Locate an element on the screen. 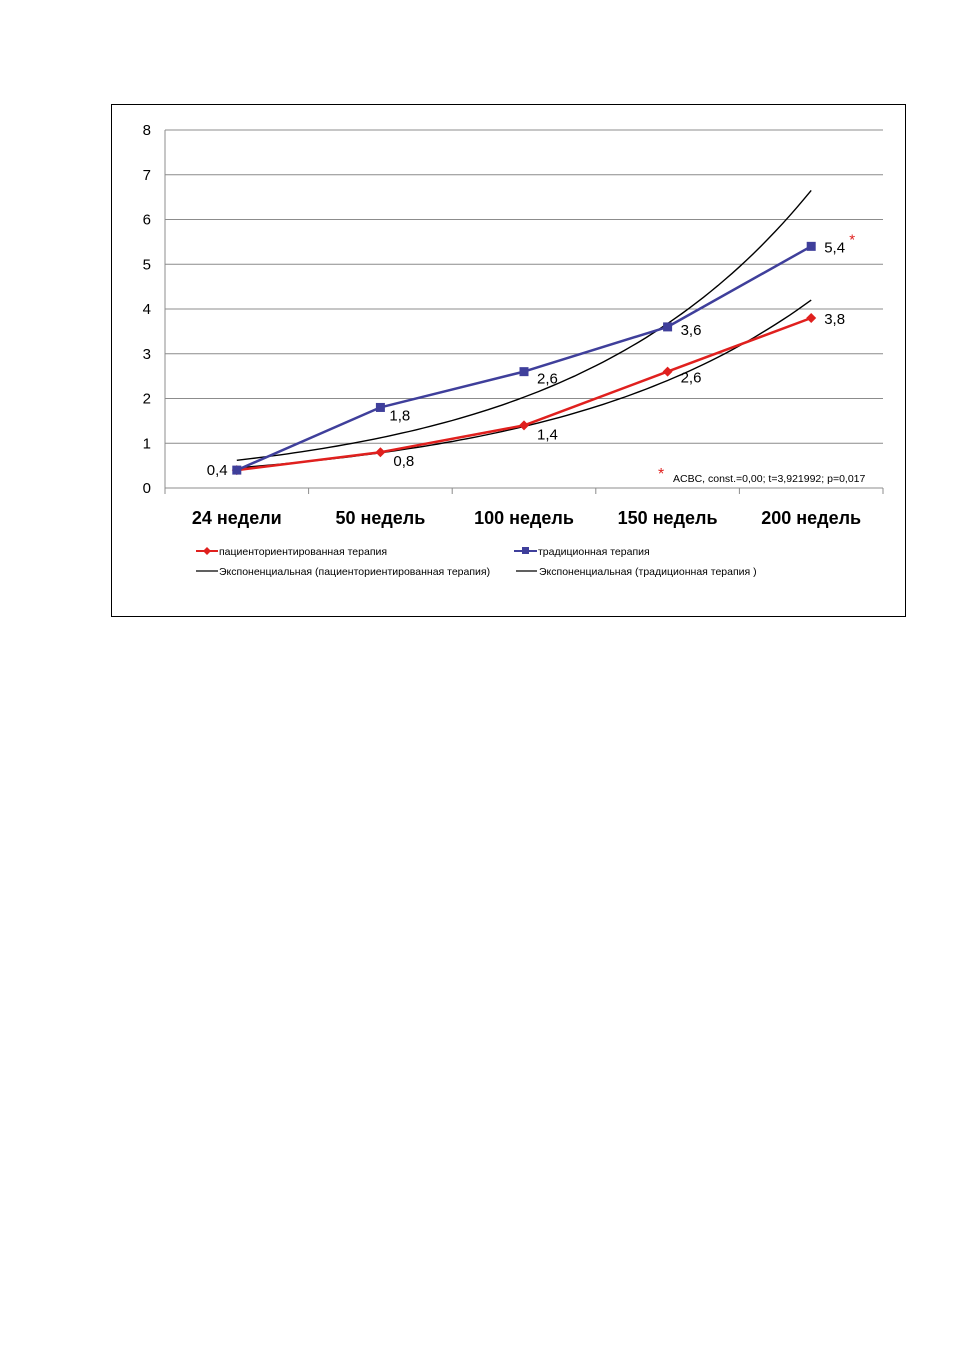 This screenshot has width=954, height=1350. legend-label-patient: пациенториентированная терапия is located at coordinates (303, 552).